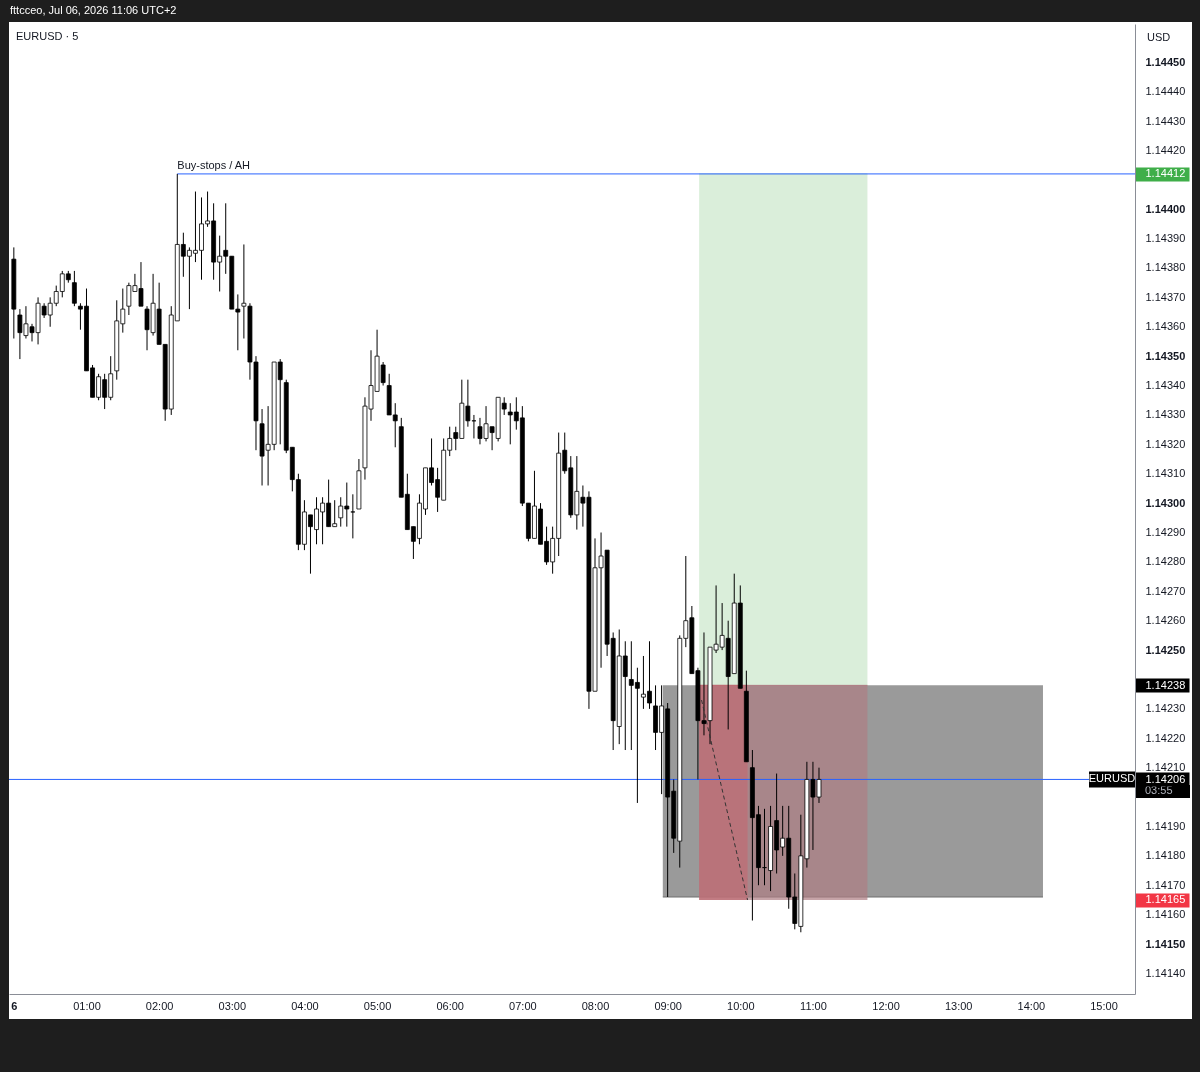 The height and width of the screenshot is (1072, 1200). What do you see at coordinates (1112, 778) in the screenshot?
I see `ref-line-label: EURUSD` at bounding box center [1112, 778].